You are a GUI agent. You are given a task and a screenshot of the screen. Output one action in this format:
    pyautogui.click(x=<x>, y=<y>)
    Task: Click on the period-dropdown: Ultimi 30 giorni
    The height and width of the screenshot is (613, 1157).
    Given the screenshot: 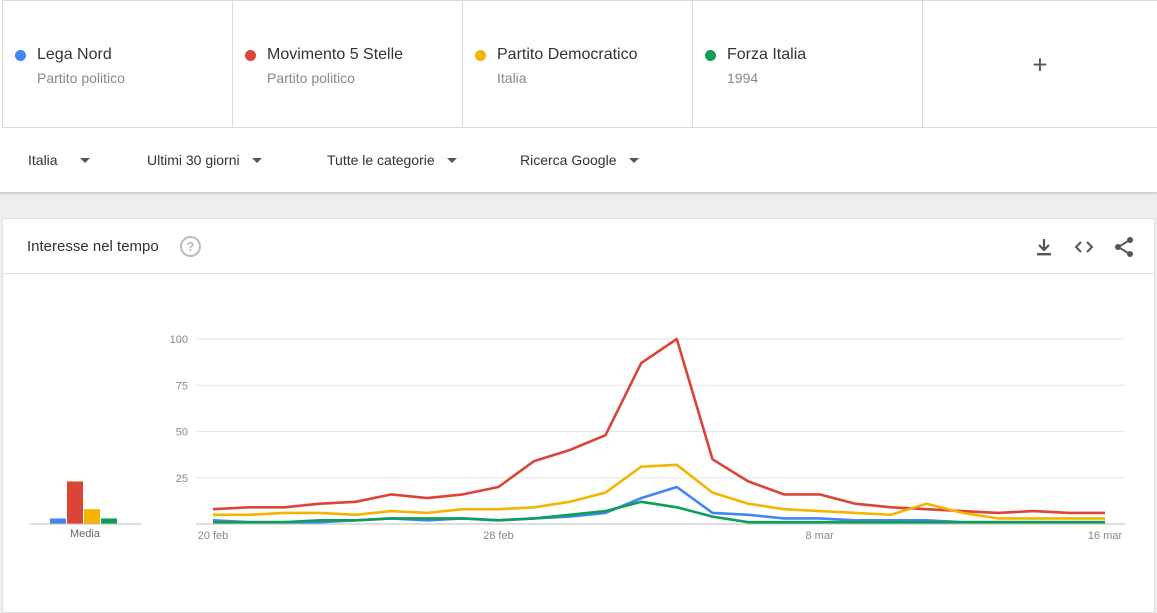 What is the action you would take?
    pyautogui.click(x=204, y=160)
    